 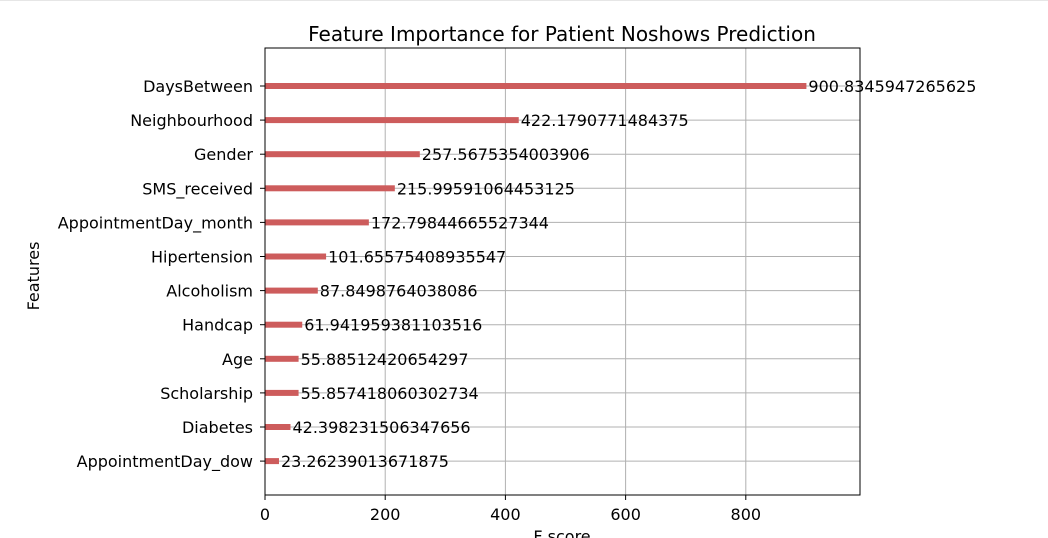 What do you see at coordinates (365, 461) in the screenshot?
I see `data-label: 23.26239013671875` at bounding box center [365, 461].